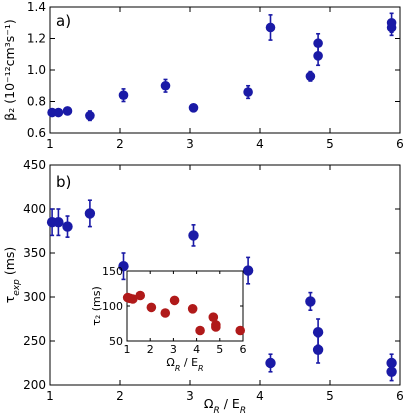 Image resolution: width=415 pixels, height=415 pixels. Describe the element at coordinates (34, 385) in the screenshot. I see `y-tick-label: 200` at that location.